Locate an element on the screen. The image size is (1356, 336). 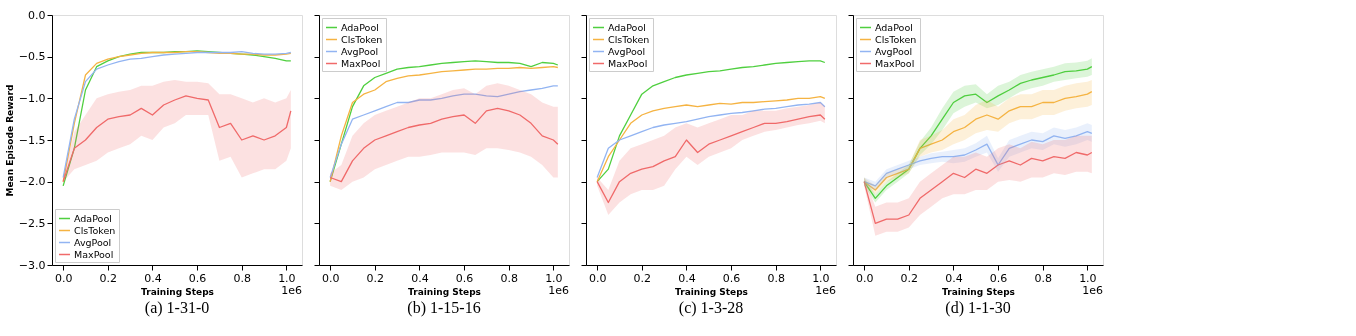
line-series is located at coordinates (177, 139).